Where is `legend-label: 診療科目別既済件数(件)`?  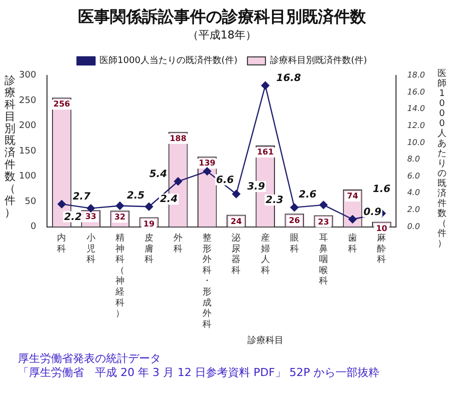
legend-label: 診療科目別既済件数(件) is located at coordinates (318, 60).